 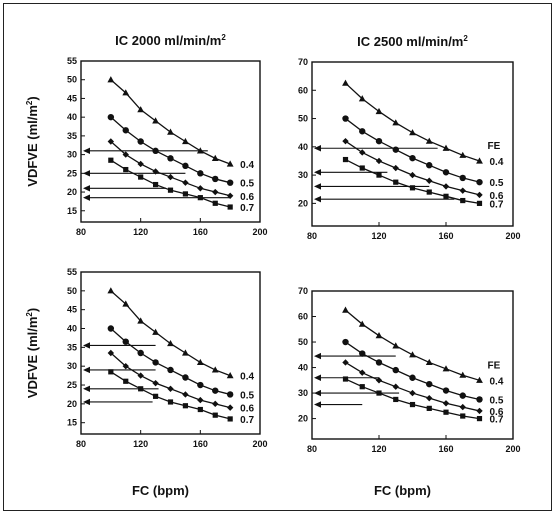 What do you see at coordinates (72, 272) in the screenshot?
I see `y-tick-label: 55` at bounding box center [72, 272].